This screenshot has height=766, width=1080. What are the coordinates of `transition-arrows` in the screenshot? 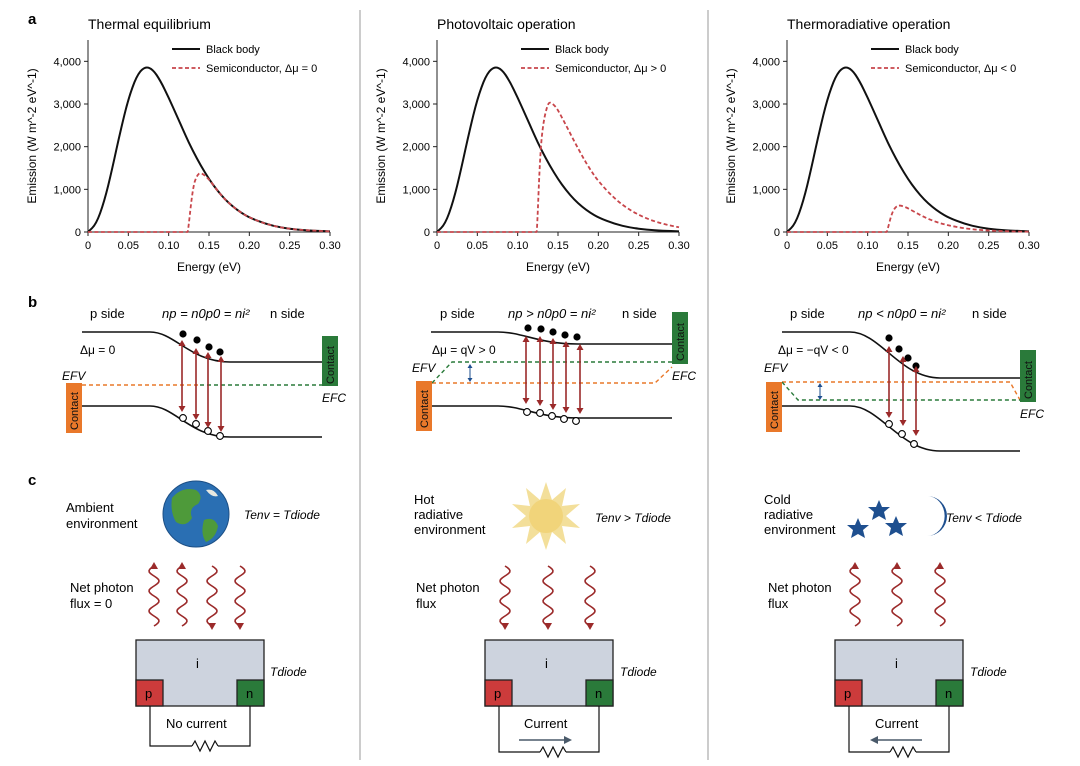 It's located at (902, 391).